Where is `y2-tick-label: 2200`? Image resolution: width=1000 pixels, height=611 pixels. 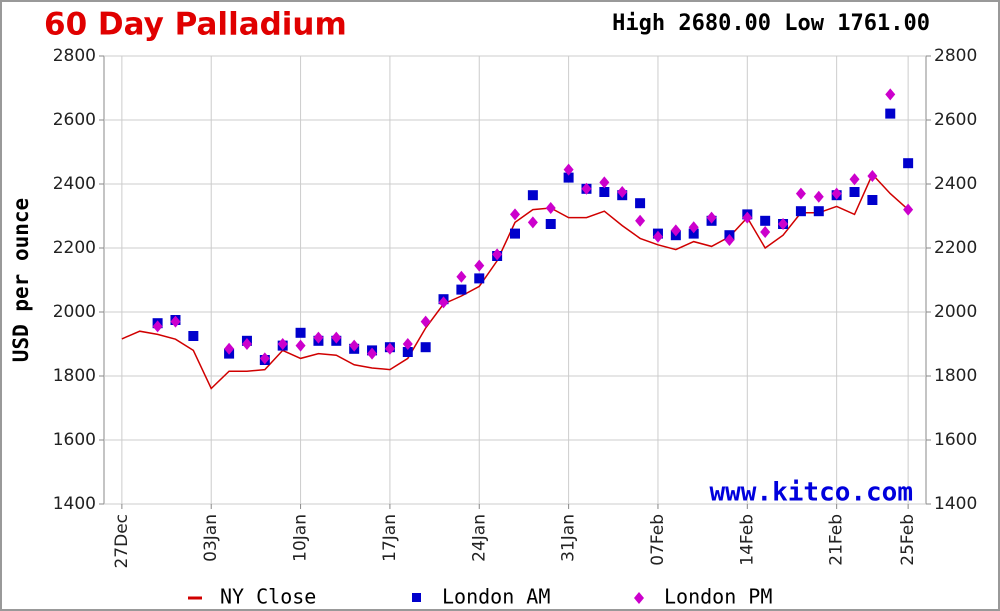 y2-tick-label: 2200 is located at coordinates (955, 248).